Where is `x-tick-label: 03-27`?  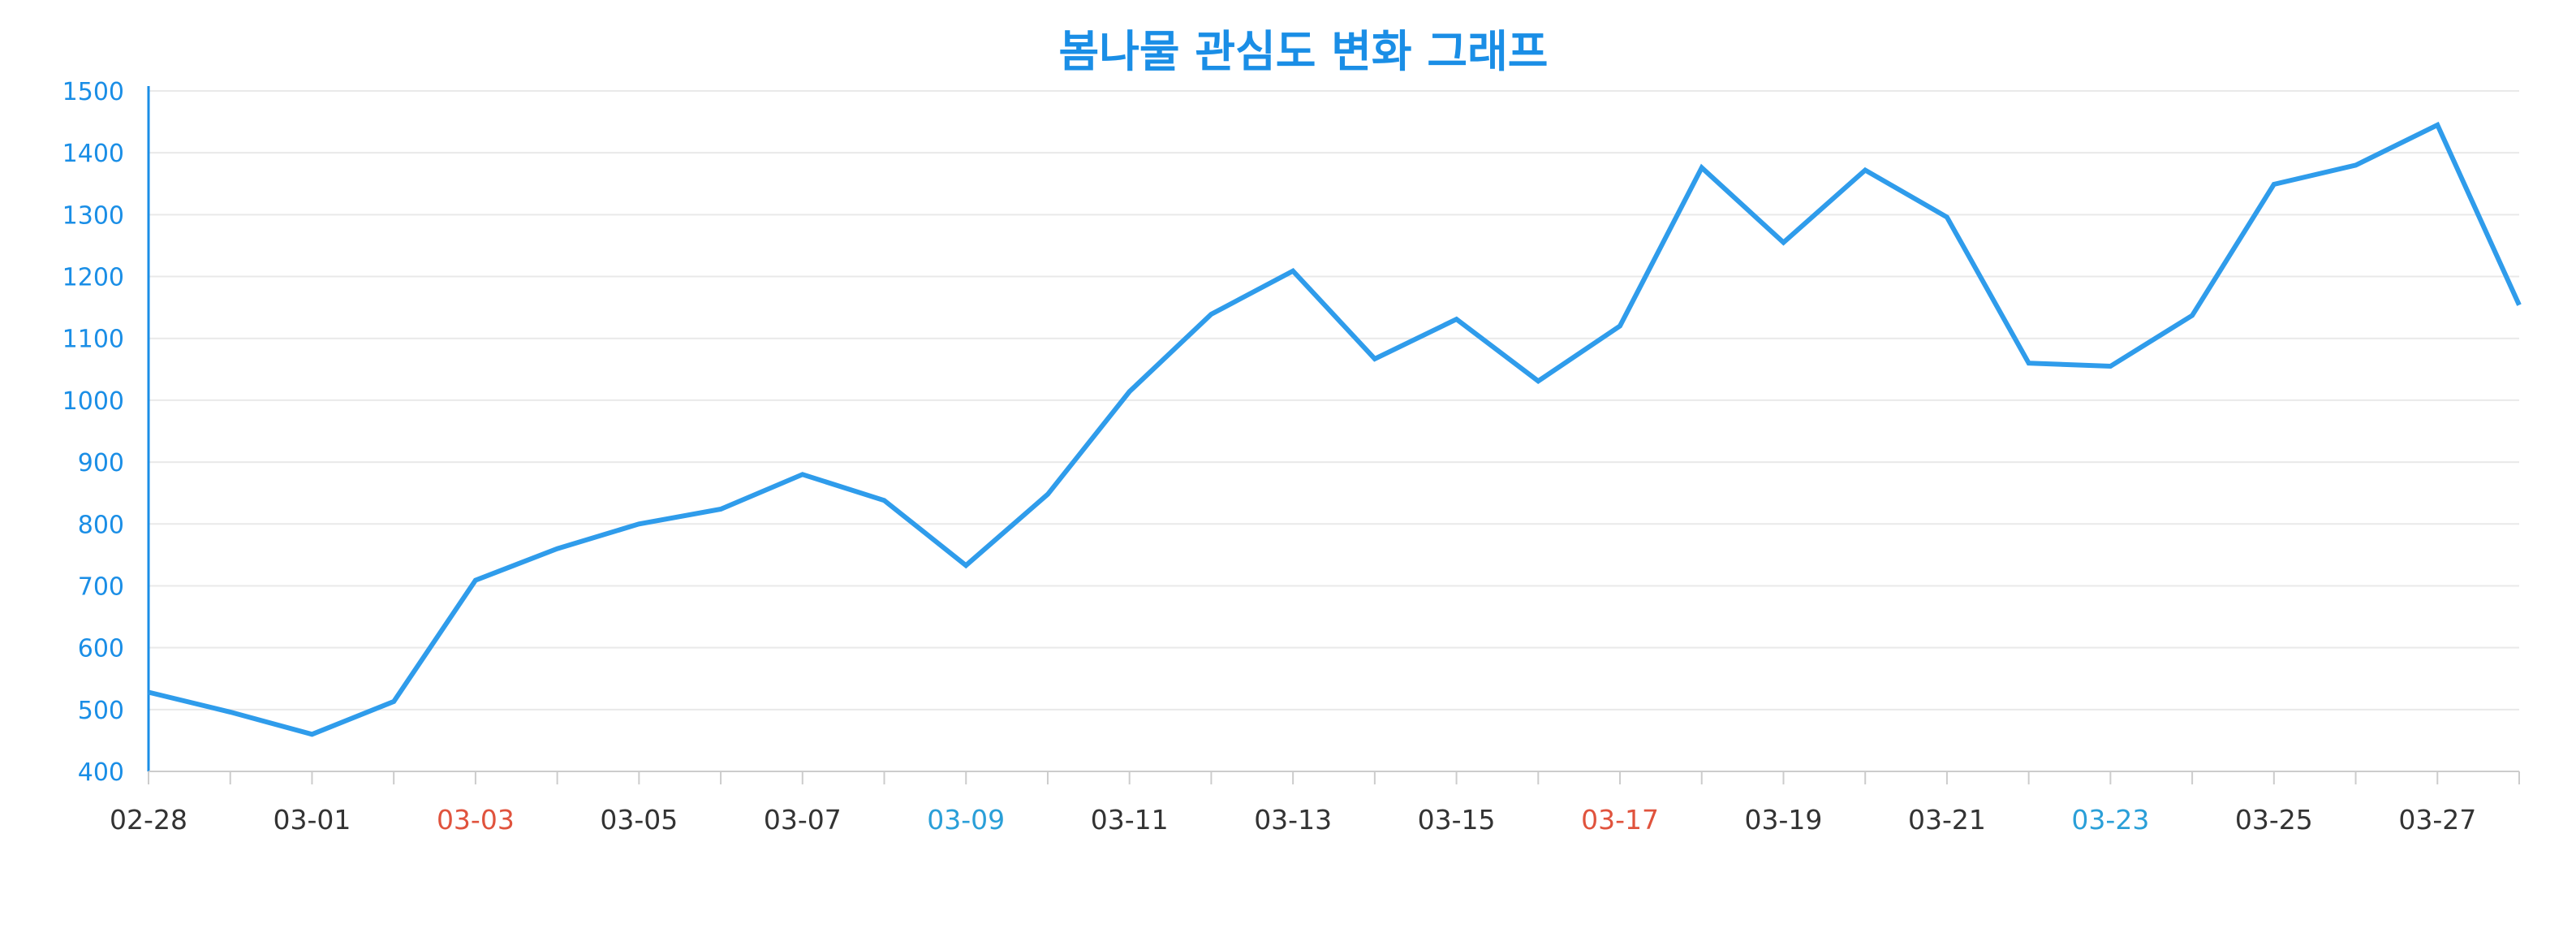 x-tick-label: 03-27 is located at coordinates (2437, 820).